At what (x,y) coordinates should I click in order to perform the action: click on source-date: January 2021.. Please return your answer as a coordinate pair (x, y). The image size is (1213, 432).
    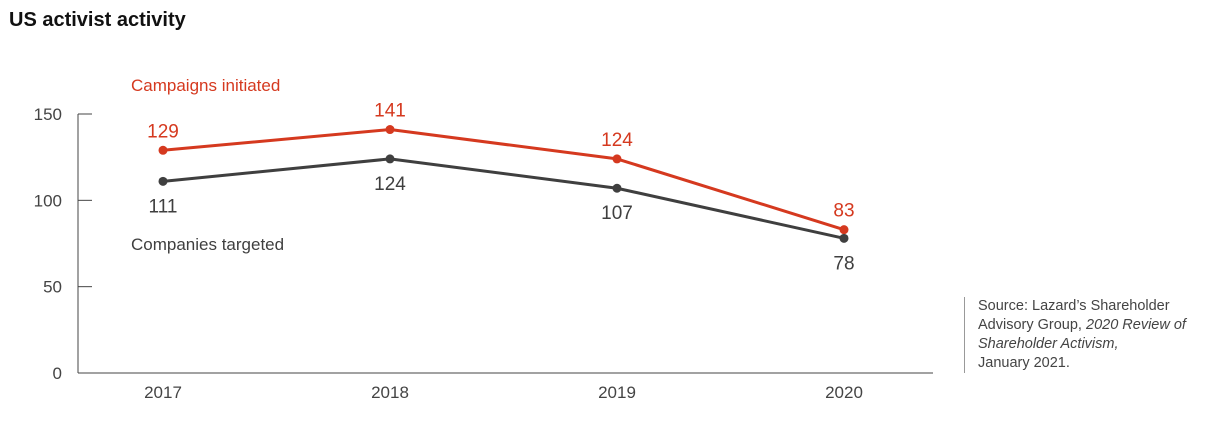
    Looking at the image, I should click on (1024, 363).